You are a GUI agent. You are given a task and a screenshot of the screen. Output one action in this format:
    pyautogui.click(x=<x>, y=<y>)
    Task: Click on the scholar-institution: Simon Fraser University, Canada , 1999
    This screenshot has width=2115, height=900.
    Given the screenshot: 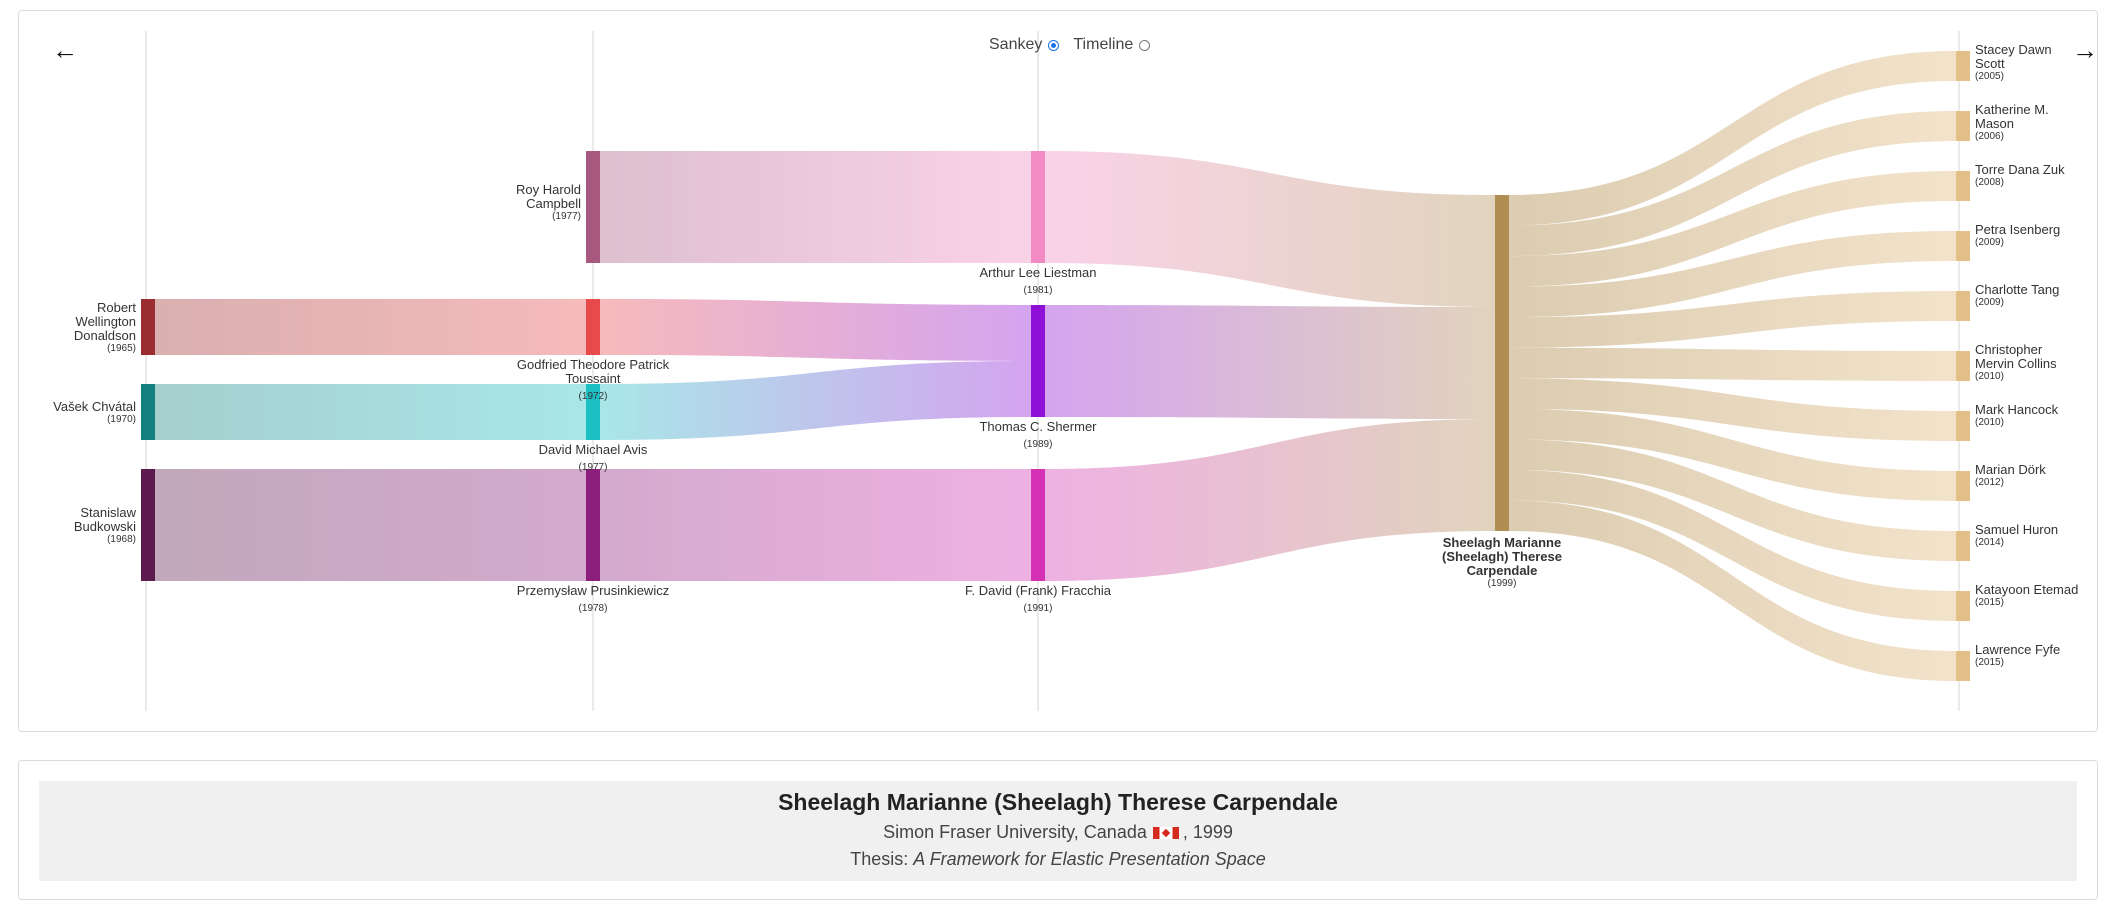 What is the action you would take?
    pyautogui.click(x=1058, y=832)
    